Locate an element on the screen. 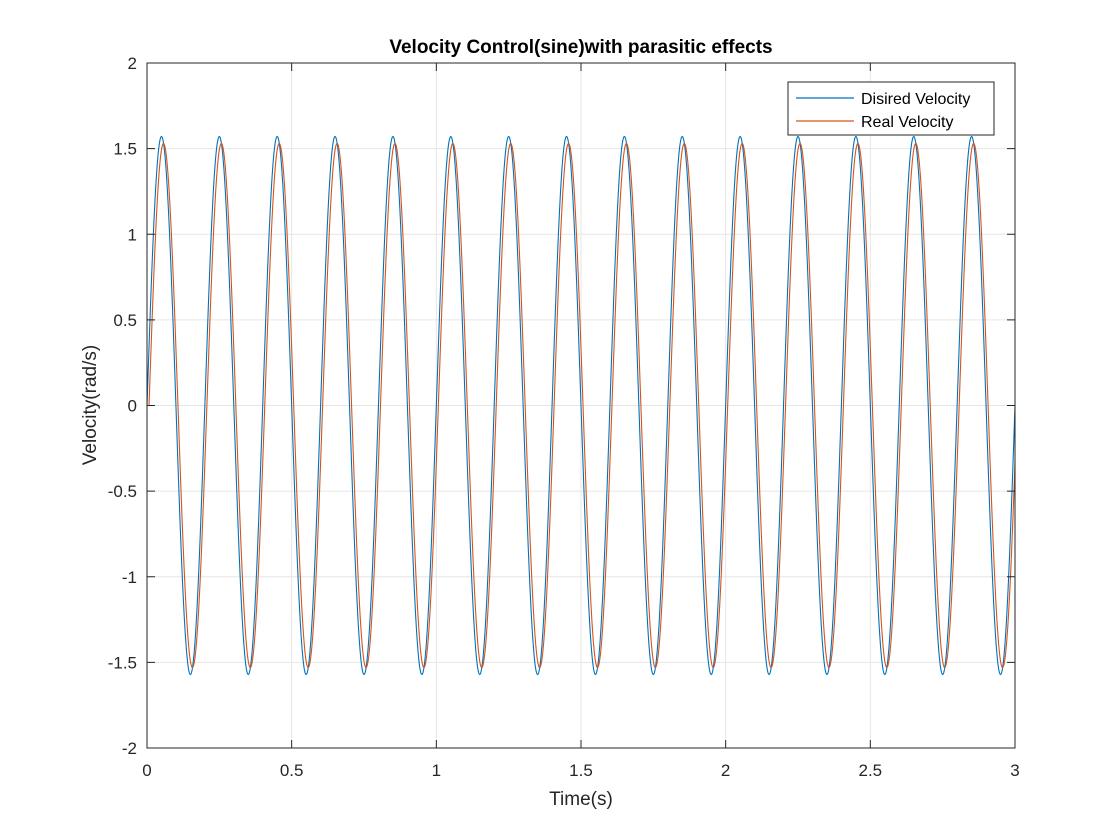 This screenshot has height=840, width=1120. y-tick-label: -1.5 is located at coordinates (122, 662).